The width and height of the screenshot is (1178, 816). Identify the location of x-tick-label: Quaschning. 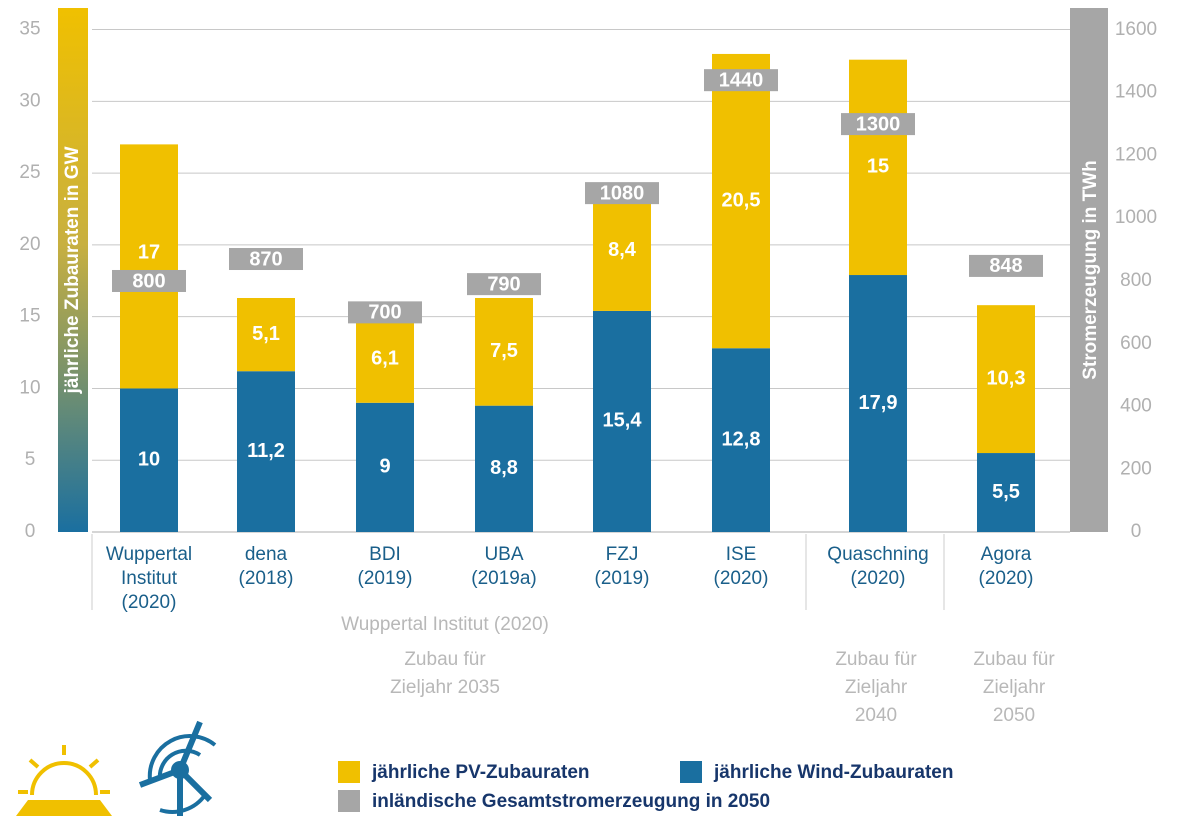
(877, 554).